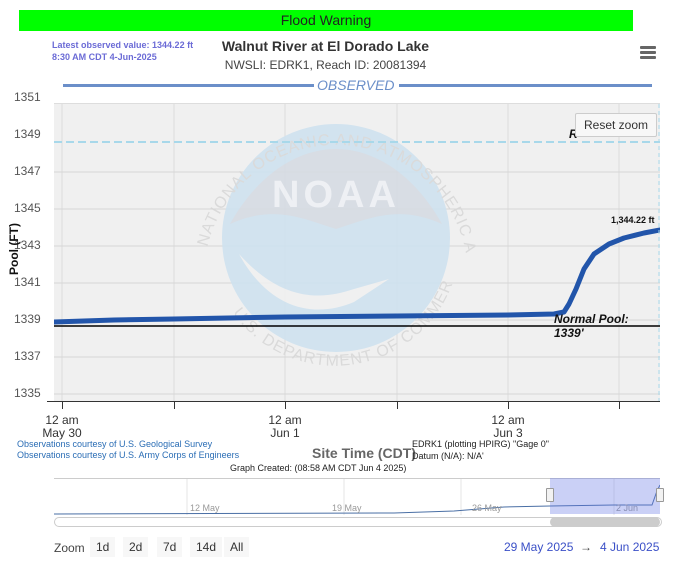 This screenshot has height=573, width=675. I want to click on threshold-label: R, so click(573, 134).